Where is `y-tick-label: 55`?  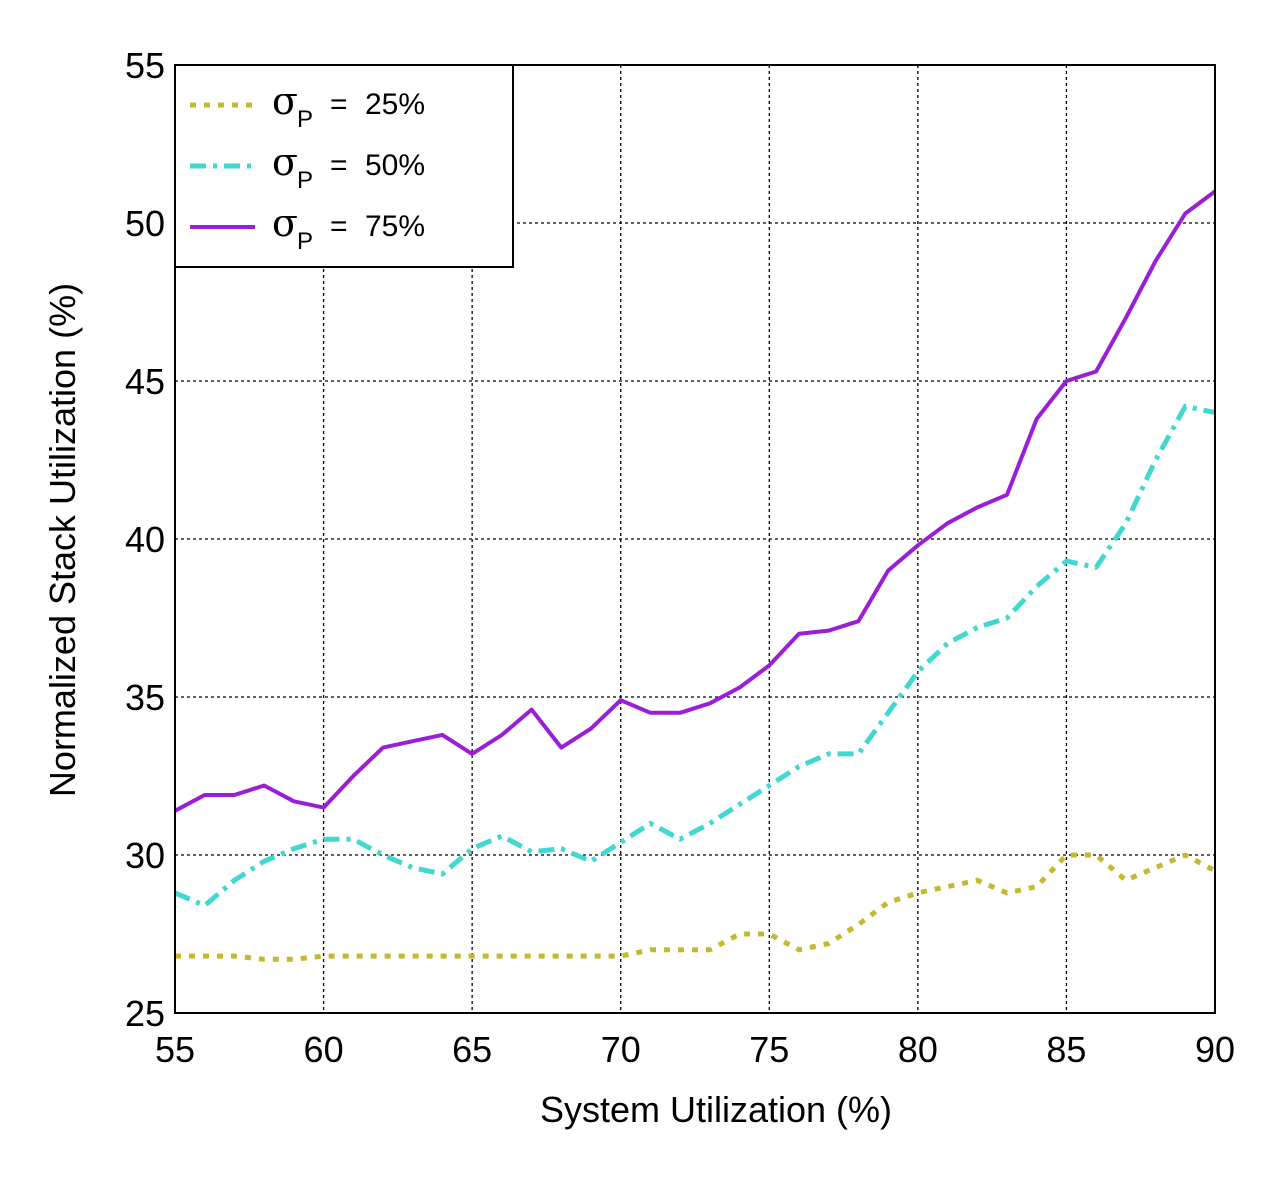 y-tick-label: 55 is located at coordinates (145, 65).